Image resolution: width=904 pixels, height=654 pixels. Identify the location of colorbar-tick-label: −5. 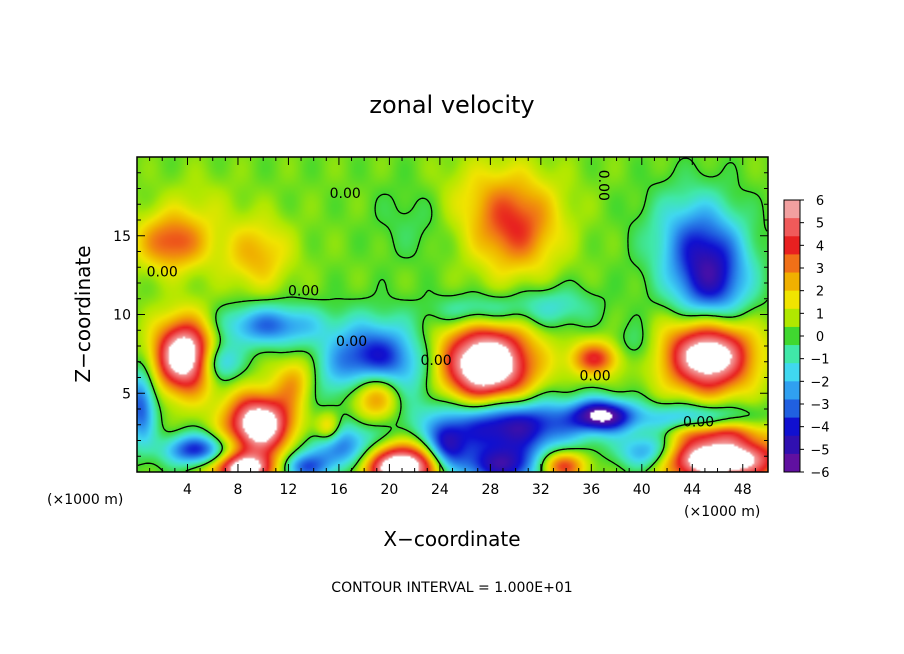
(819, 450).